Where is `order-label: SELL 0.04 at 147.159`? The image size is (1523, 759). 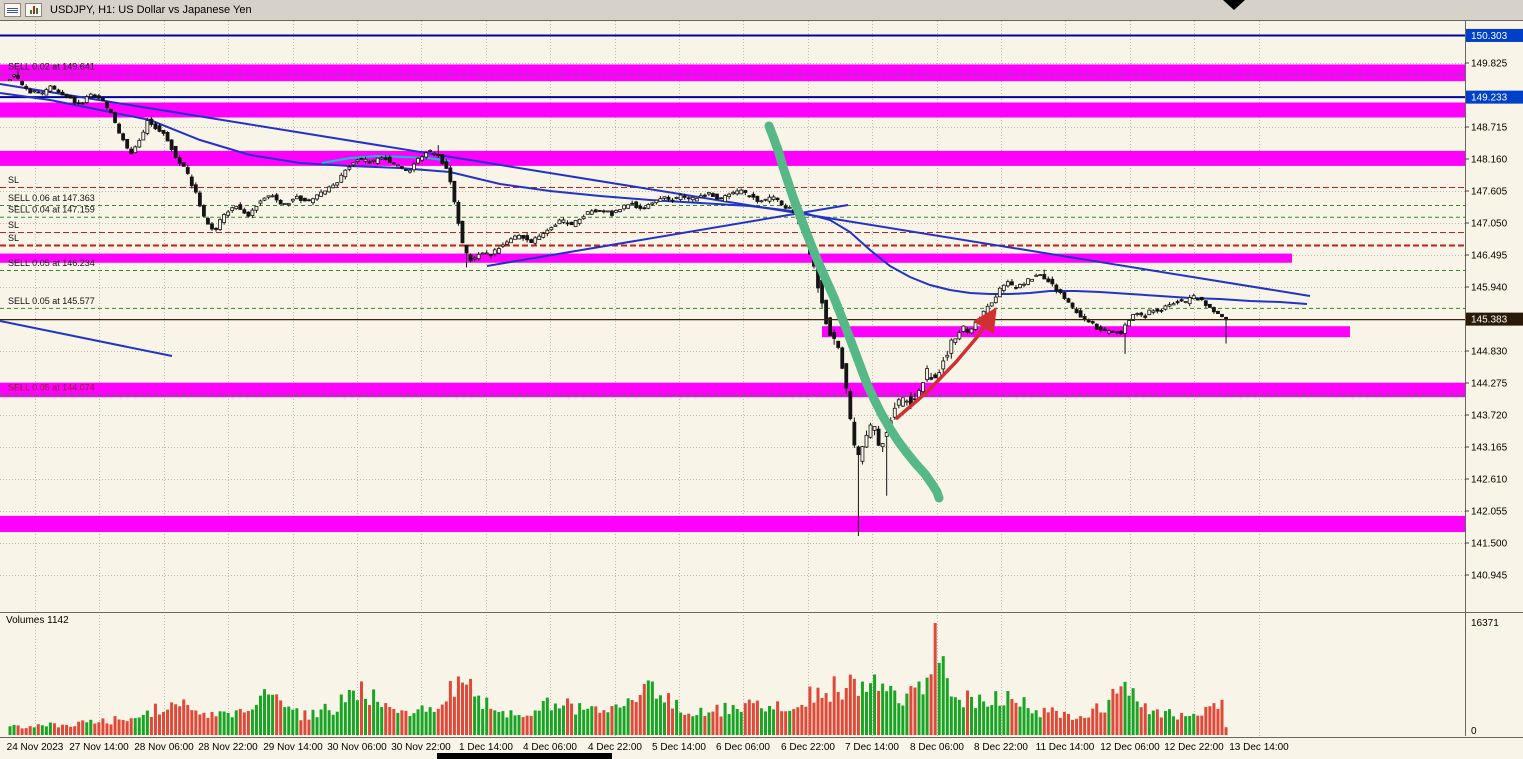
order-label: SELL 0.04 at 147.159 is located at coordinates (51, 210).